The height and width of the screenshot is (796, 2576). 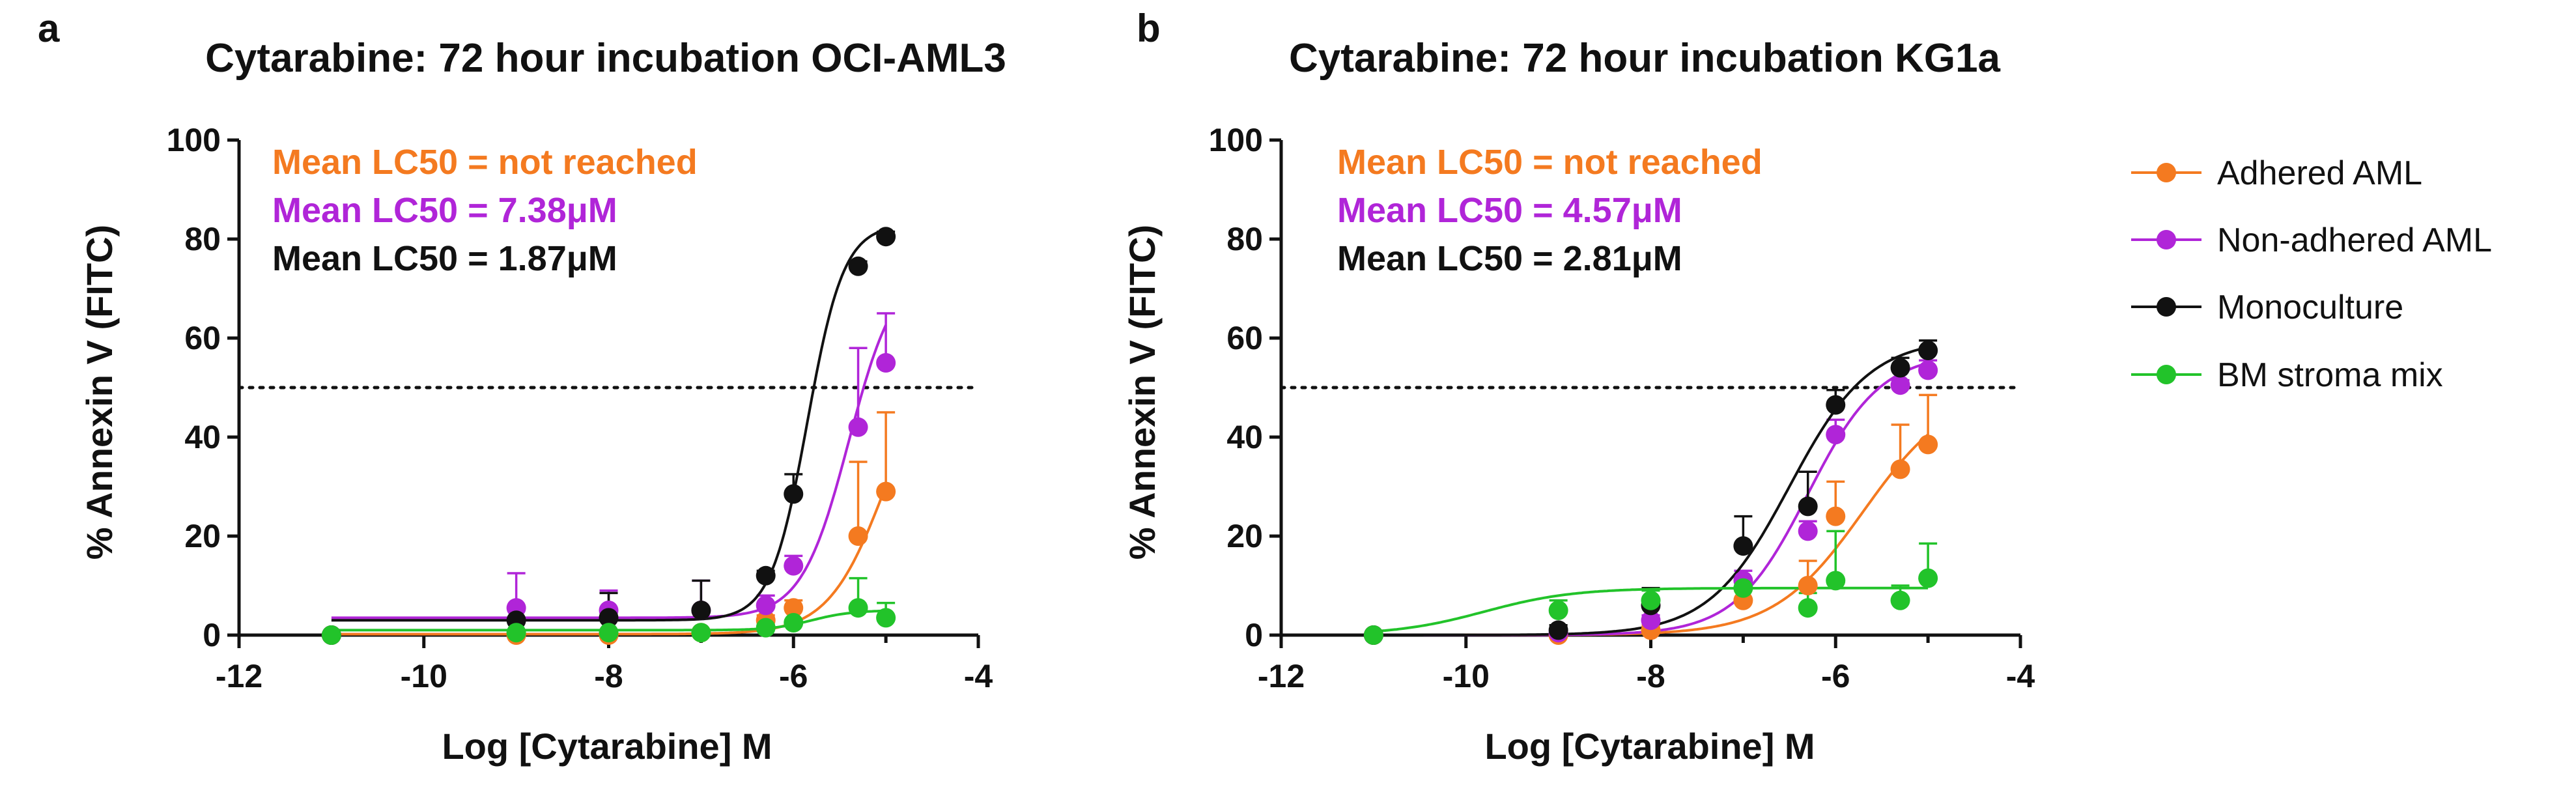 I want to click on legend-label-non-adhered: Non-adhered AML, so click(x=2354, y=240).